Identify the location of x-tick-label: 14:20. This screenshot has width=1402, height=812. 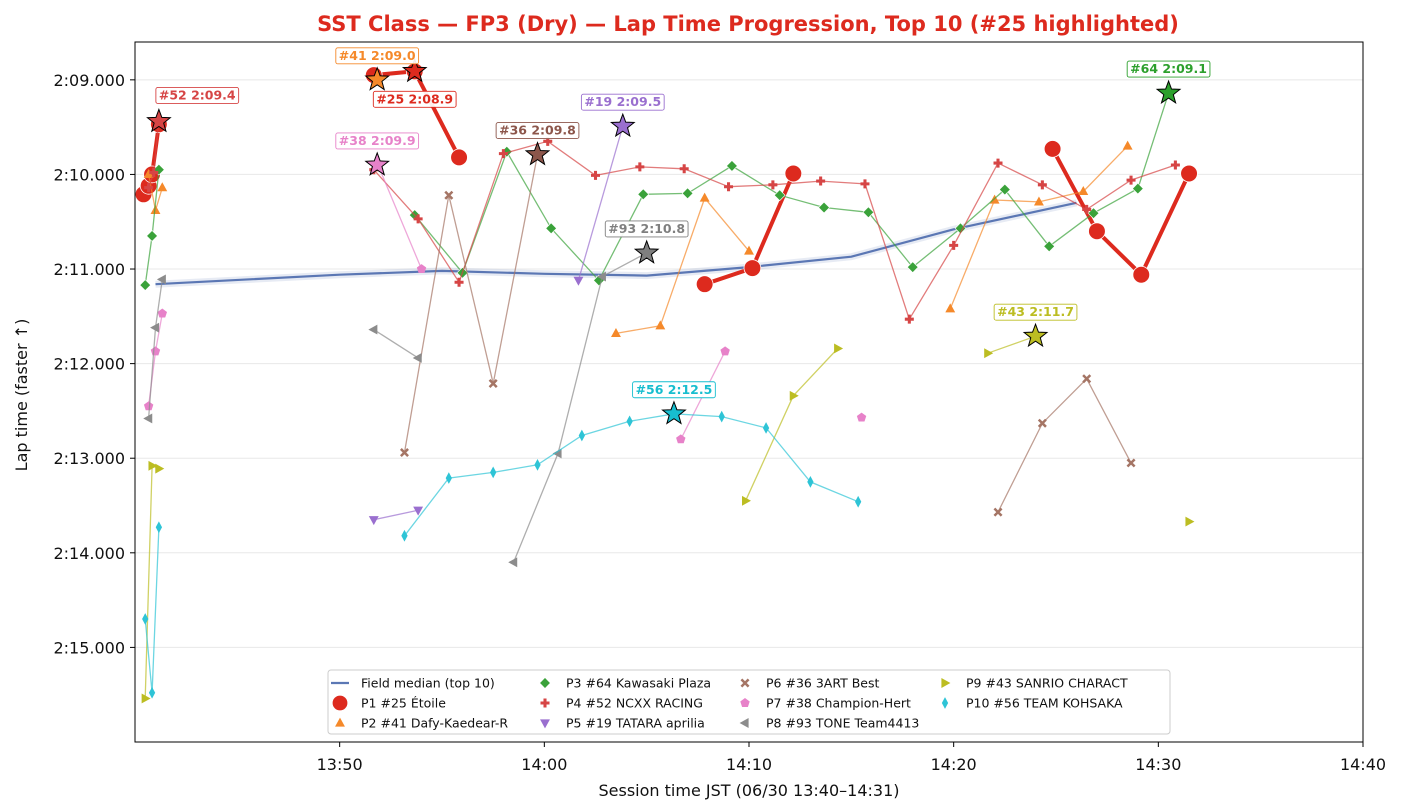
(954, 764).